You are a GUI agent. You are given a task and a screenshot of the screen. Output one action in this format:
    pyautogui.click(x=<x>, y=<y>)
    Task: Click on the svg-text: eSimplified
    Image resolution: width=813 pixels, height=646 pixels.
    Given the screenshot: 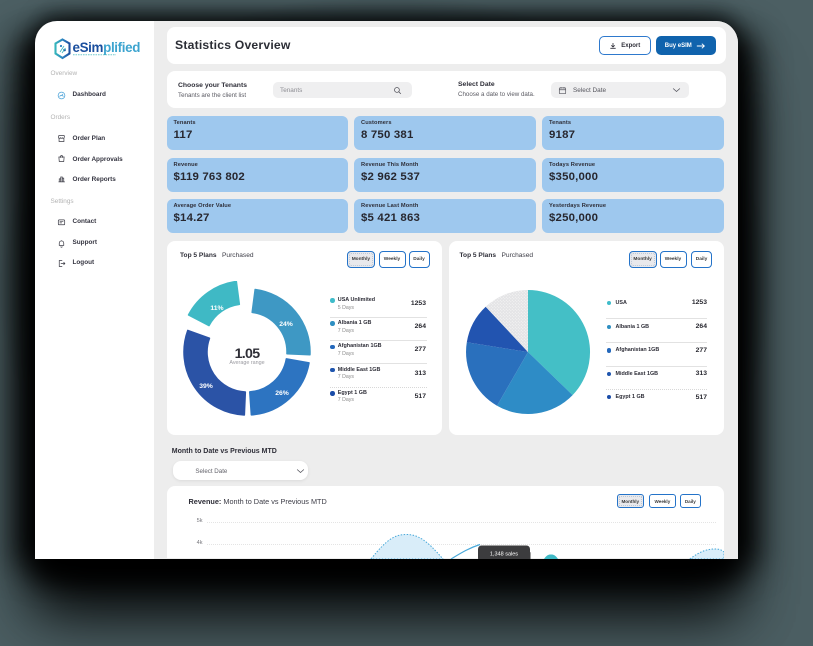 What is the action you would take?
    pyautogui.click(x=106, y=46)
    